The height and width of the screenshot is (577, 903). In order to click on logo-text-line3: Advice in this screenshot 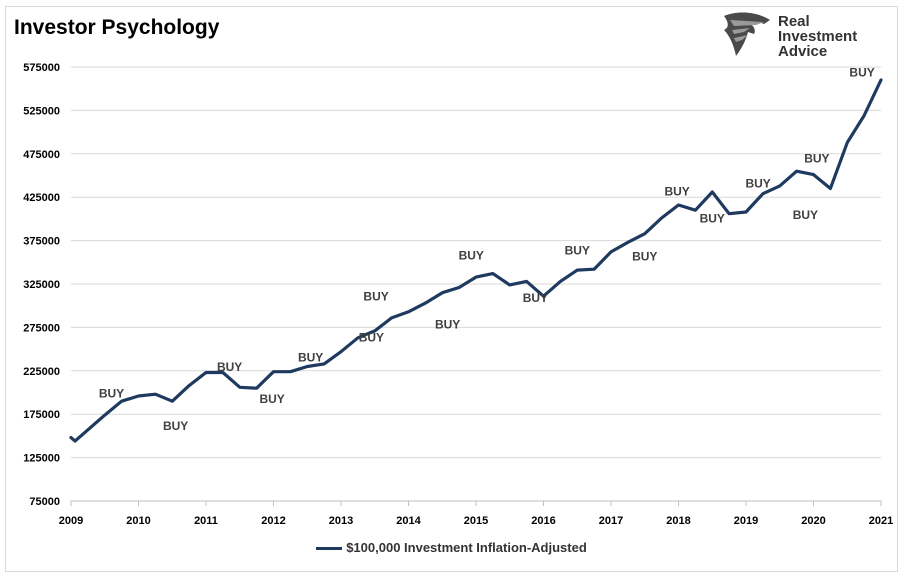, I will do `click(803, 51)`.